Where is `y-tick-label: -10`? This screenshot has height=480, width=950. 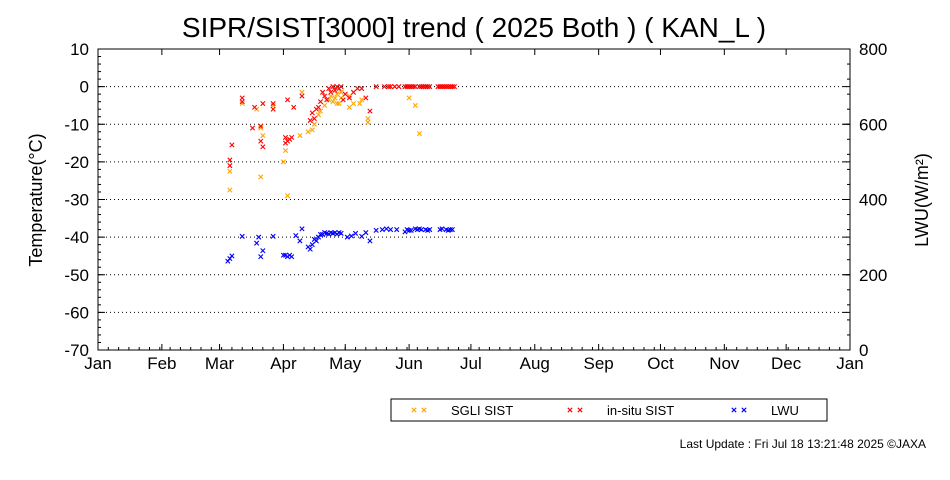
y-tick-label: -10 is located at coordinates (76, 124).